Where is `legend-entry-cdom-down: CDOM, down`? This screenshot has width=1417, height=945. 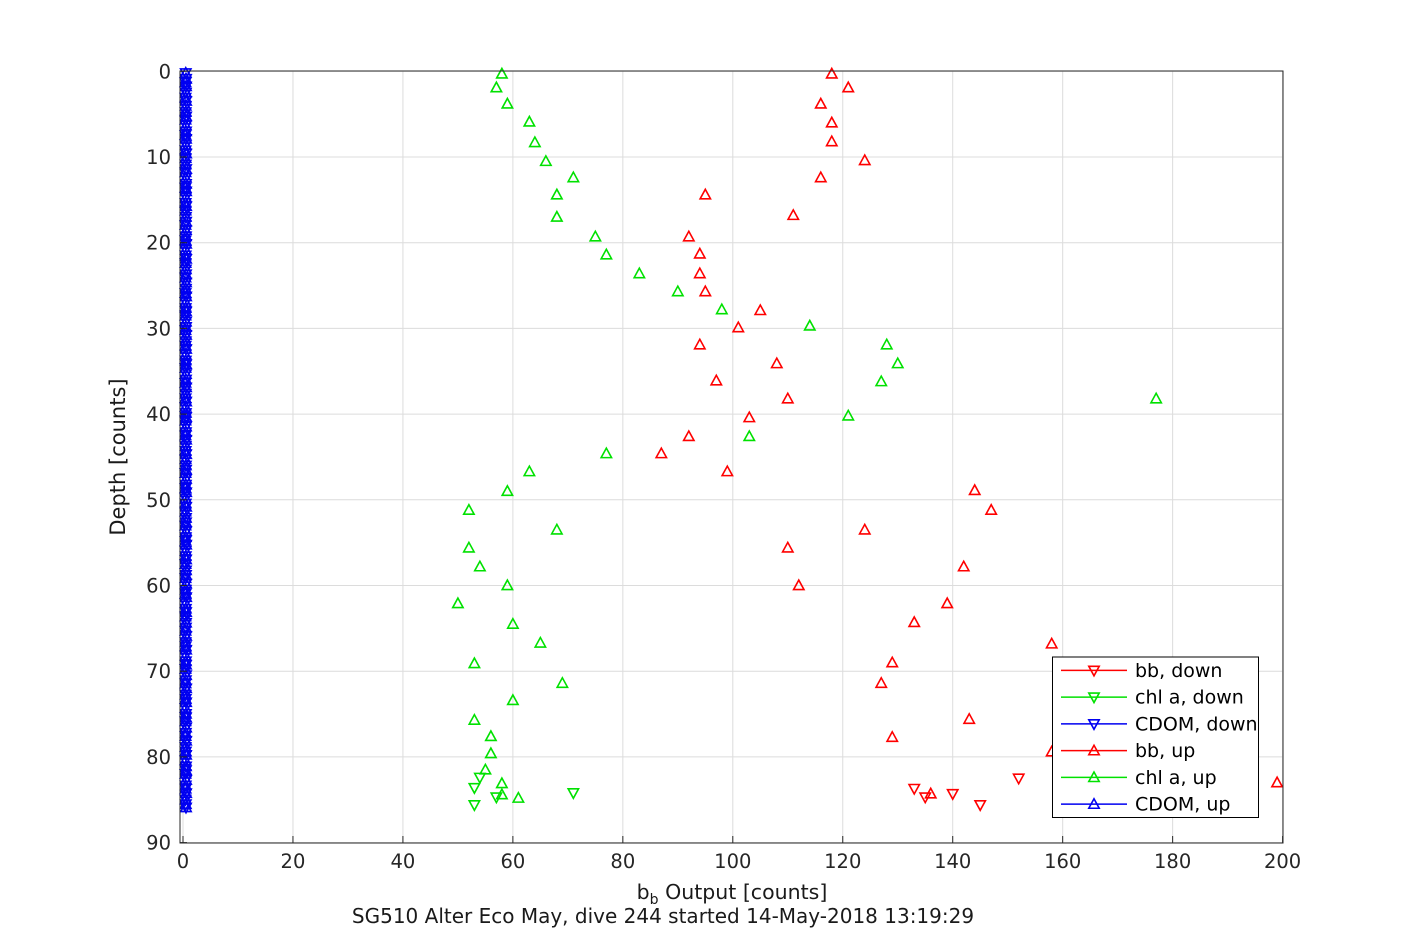
legend-entry-cdom-down: CDOM, down is located at coordinates (1159, 724).